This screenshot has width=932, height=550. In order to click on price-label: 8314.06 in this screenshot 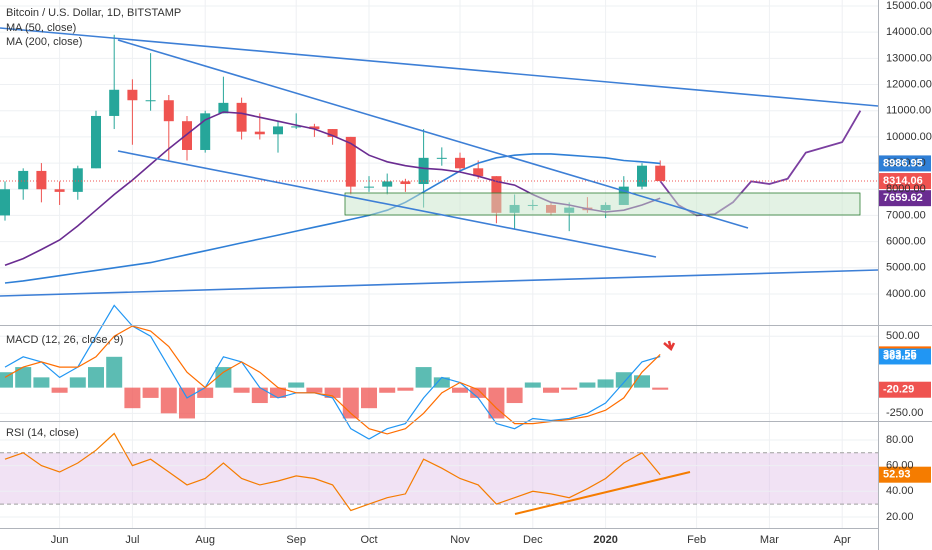, I will do `click(903, 181)`.